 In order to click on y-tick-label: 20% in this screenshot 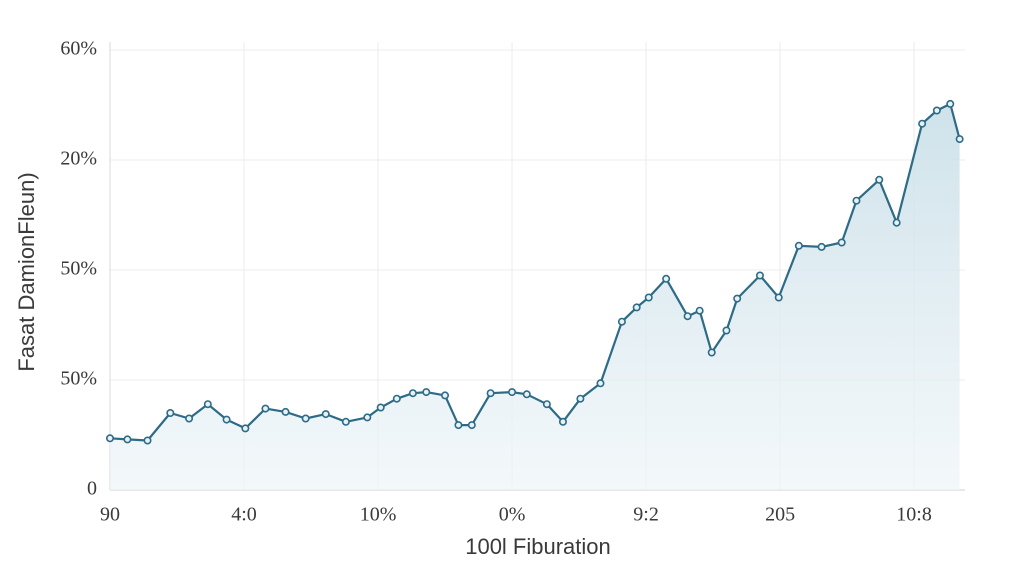, I will do `click(78, 159)`.